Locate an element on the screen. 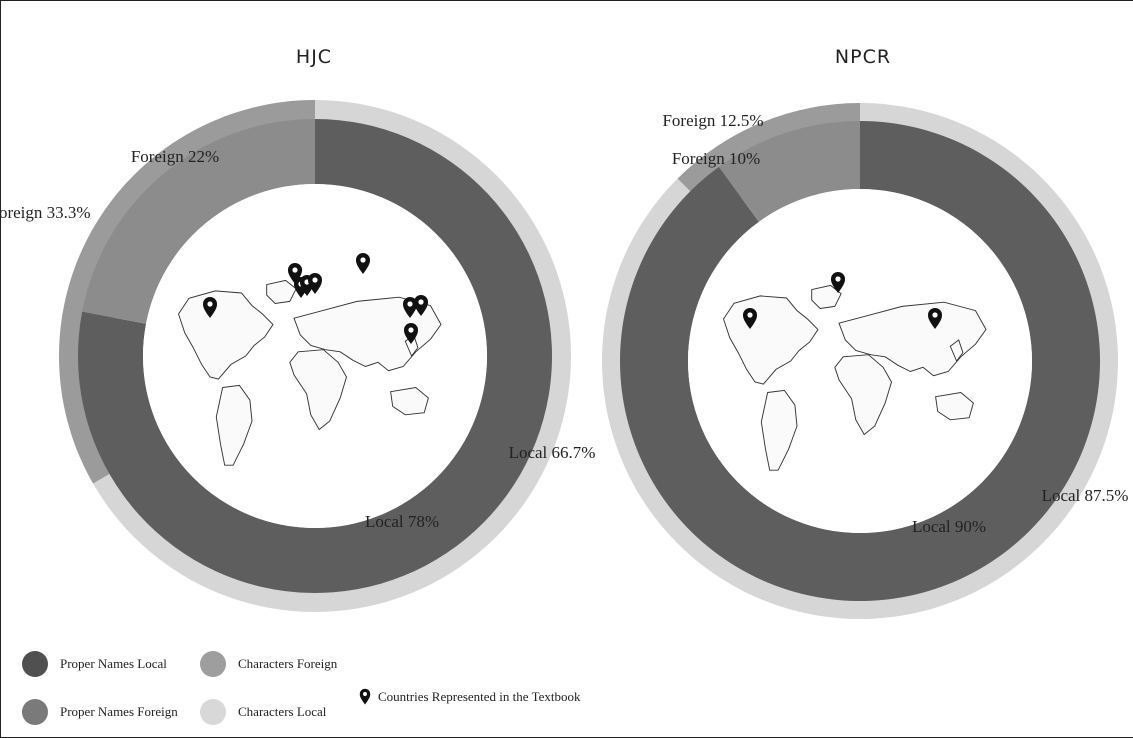 This screenshot has width=1133, height=738. legend-label-proper-names-local: Proper Names Local is located at coordinates (113, 663).